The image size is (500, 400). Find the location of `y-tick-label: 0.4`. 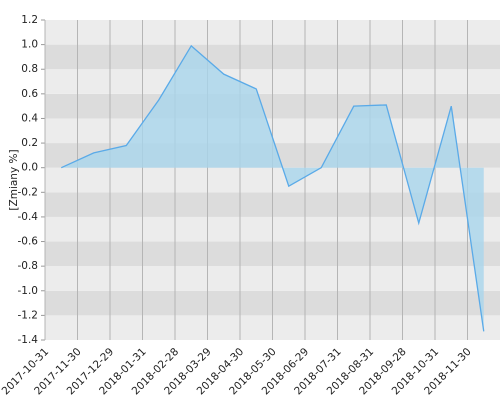

y-tick-label: 0.4 is located at coordinates (29, 118).